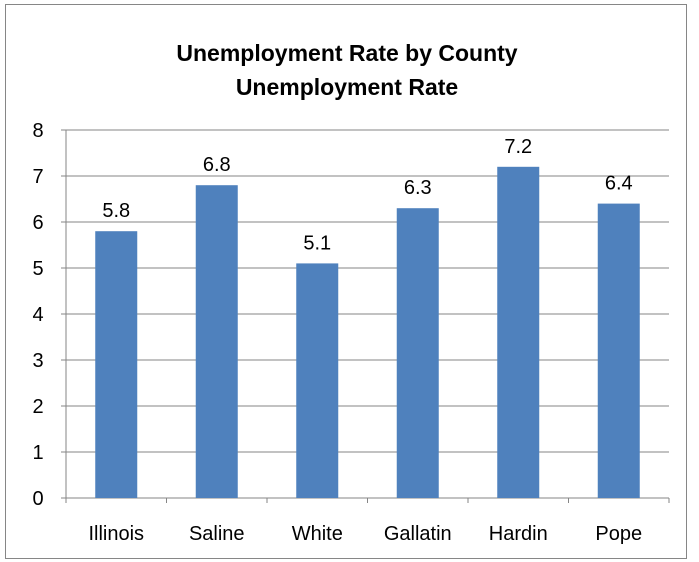 This screenshot has height=562, width=699. Describe the element at coordinates (518, 534) in the screenshot. I see `x-tick-label: Hardin` at that location.